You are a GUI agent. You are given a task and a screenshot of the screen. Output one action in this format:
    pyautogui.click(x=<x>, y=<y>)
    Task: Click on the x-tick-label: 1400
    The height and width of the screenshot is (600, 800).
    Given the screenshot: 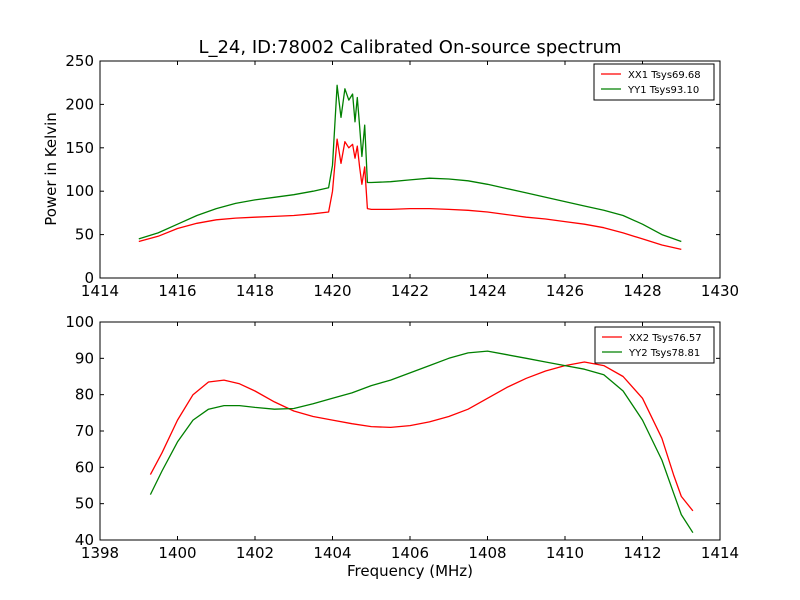 What is the action you would take?
    pyautogui.click(x=177, y=553)
    